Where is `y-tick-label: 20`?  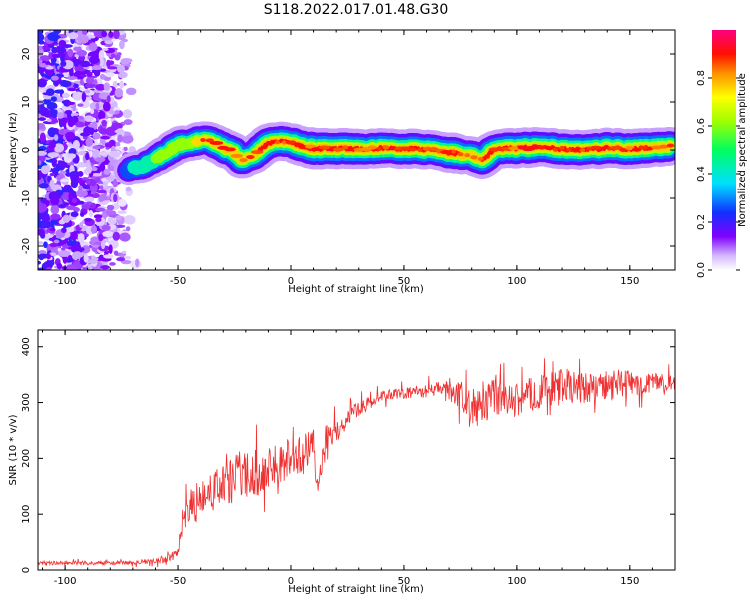
y-tick-label: 20 is located at coordinates (26, 54).